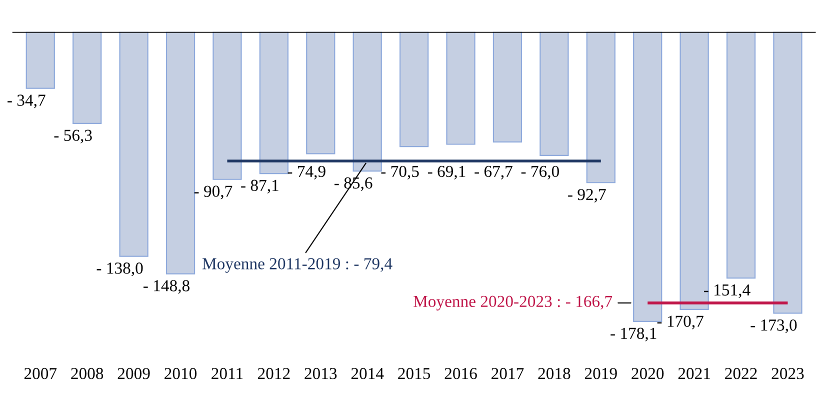  I want to click on x-tick-label: 2008, so click(87, 374).